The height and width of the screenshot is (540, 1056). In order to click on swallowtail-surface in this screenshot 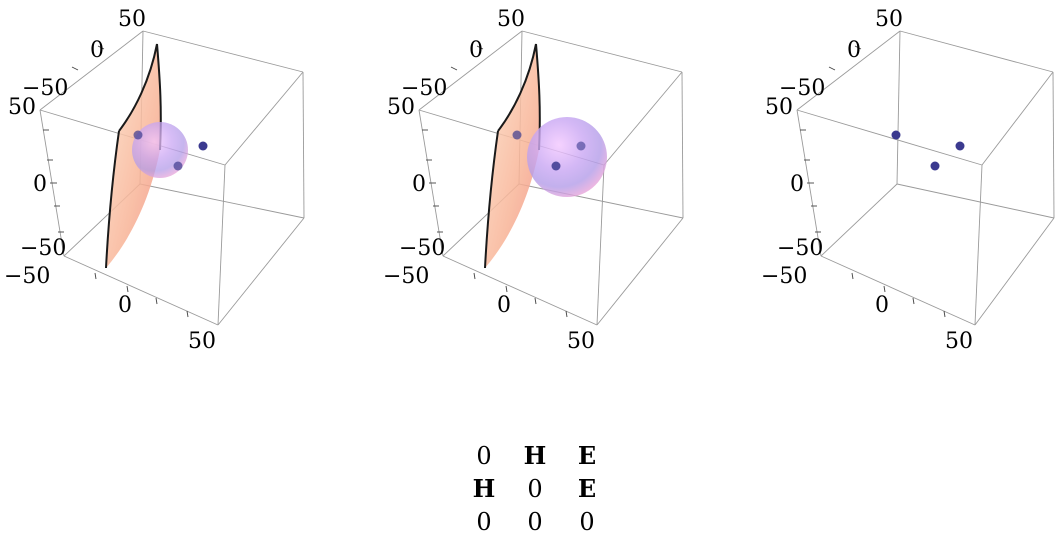, I will do `click(512, 156)`.